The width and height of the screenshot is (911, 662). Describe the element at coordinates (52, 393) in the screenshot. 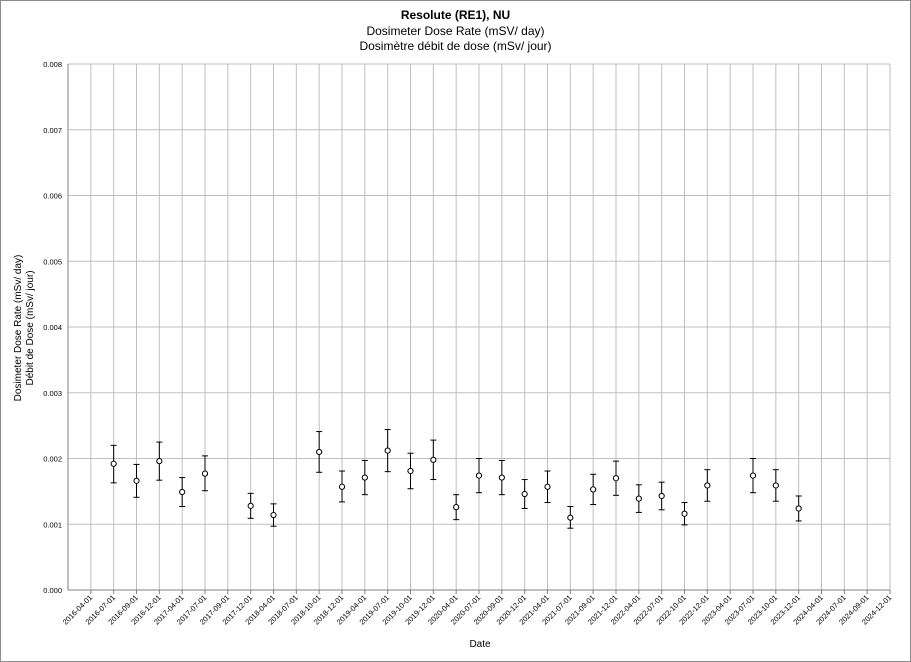

I see `y-tick-label: 0.003` at that location.